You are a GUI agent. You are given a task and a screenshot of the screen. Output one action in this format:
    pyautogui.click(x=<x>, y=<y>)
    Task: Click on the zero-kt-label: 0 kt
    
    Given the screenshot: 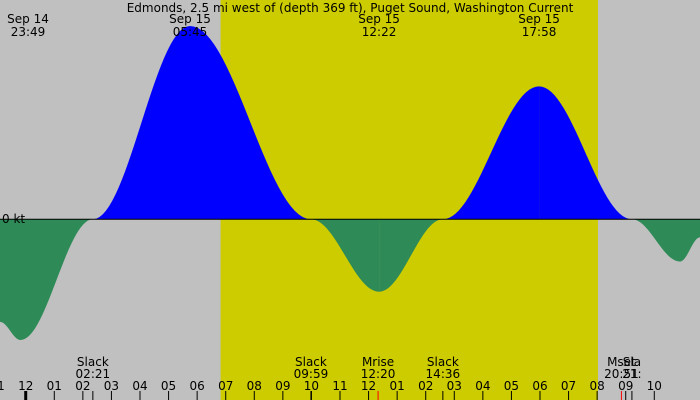 What is the action you would take?
    pyautogui.click(x=13, y=219)
    